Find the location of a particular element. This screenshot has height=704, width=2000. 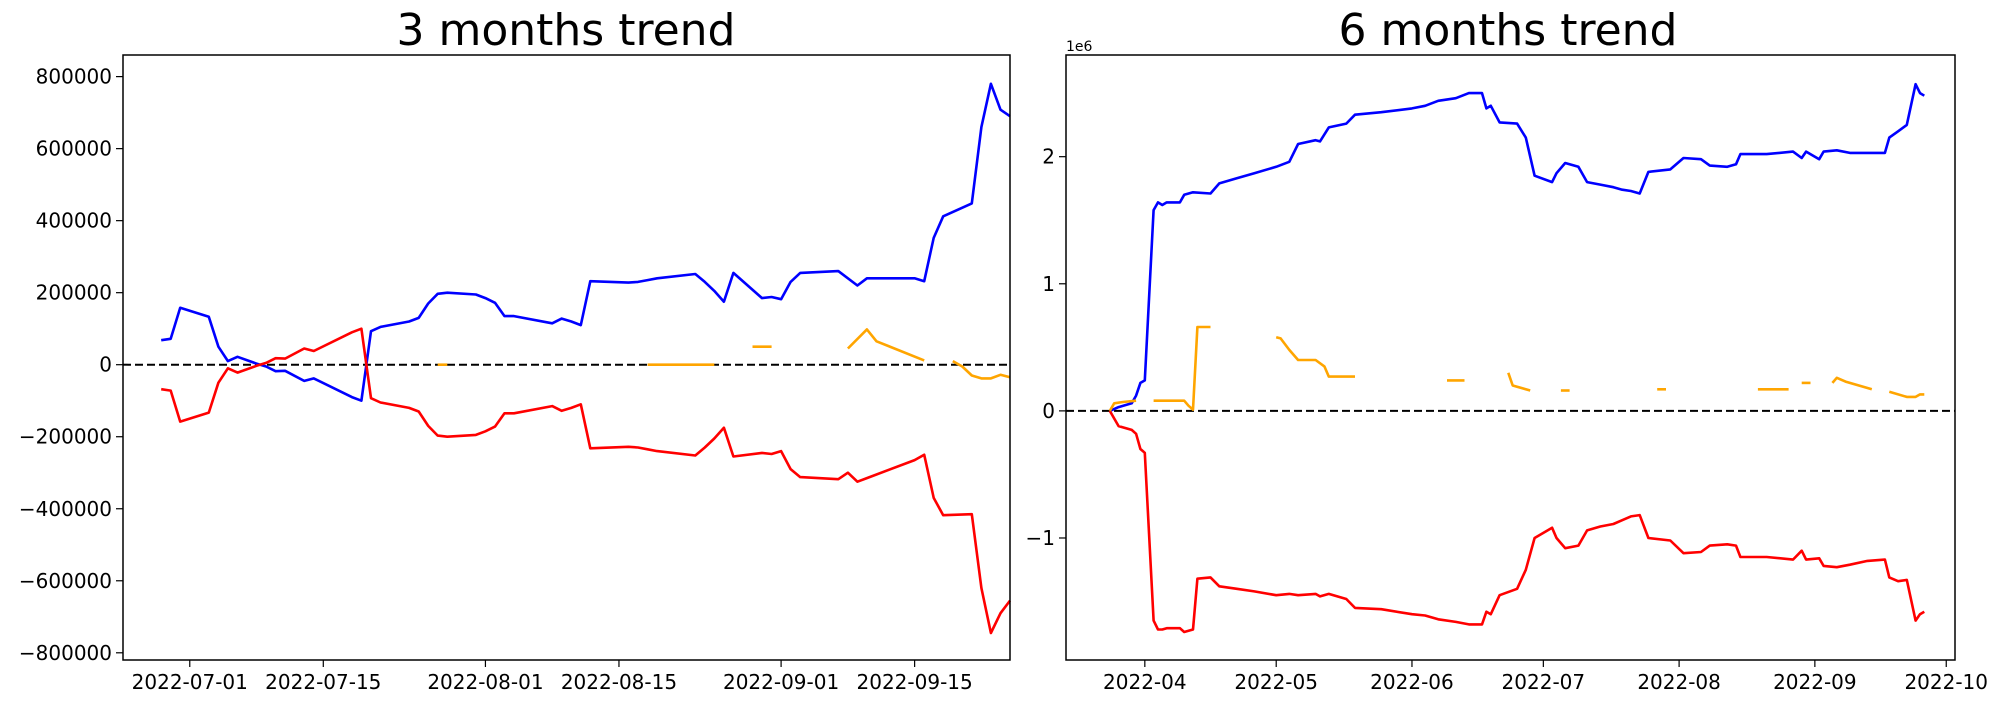

chart-title: 6 months trend is located at coordinates (1508, 30).